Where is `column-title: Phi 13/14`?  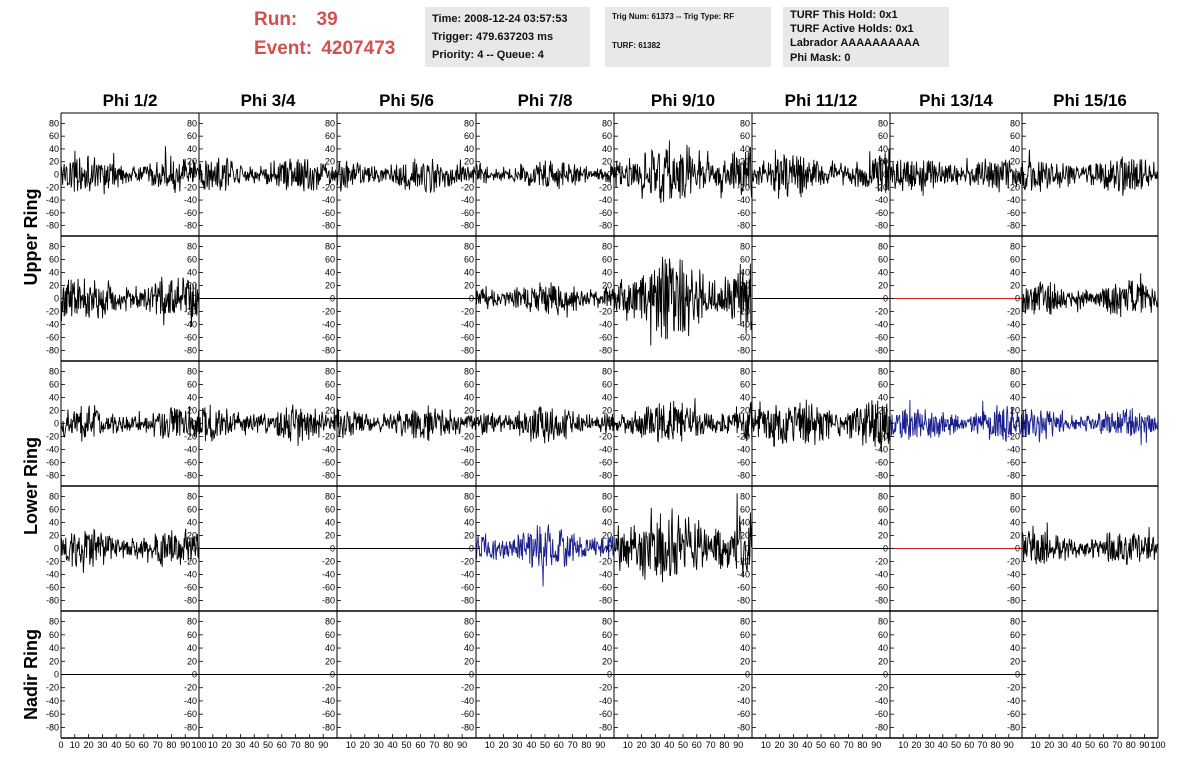
column-title: Phi 13/14 is located at coordinates (956, 100).